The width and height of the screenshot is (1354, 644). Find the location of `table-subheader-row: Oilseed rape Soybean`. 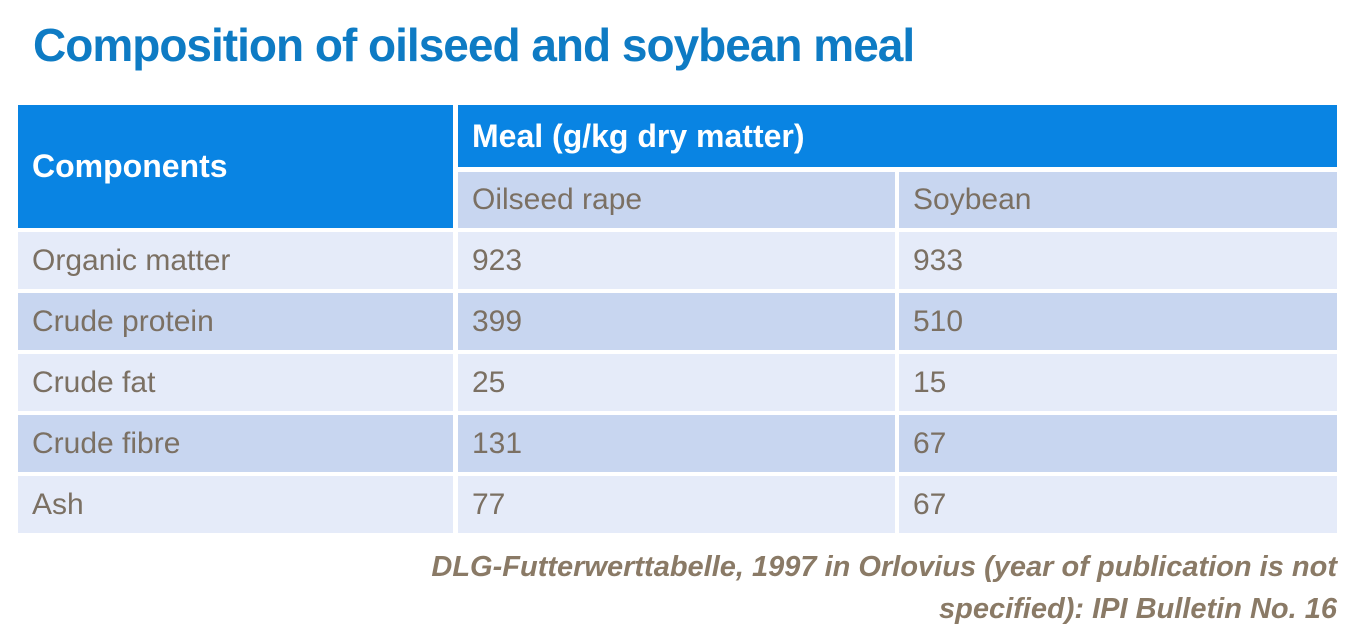

table-subheader-row: Oilseed rape Soybean is located at coordinates (678, 197).